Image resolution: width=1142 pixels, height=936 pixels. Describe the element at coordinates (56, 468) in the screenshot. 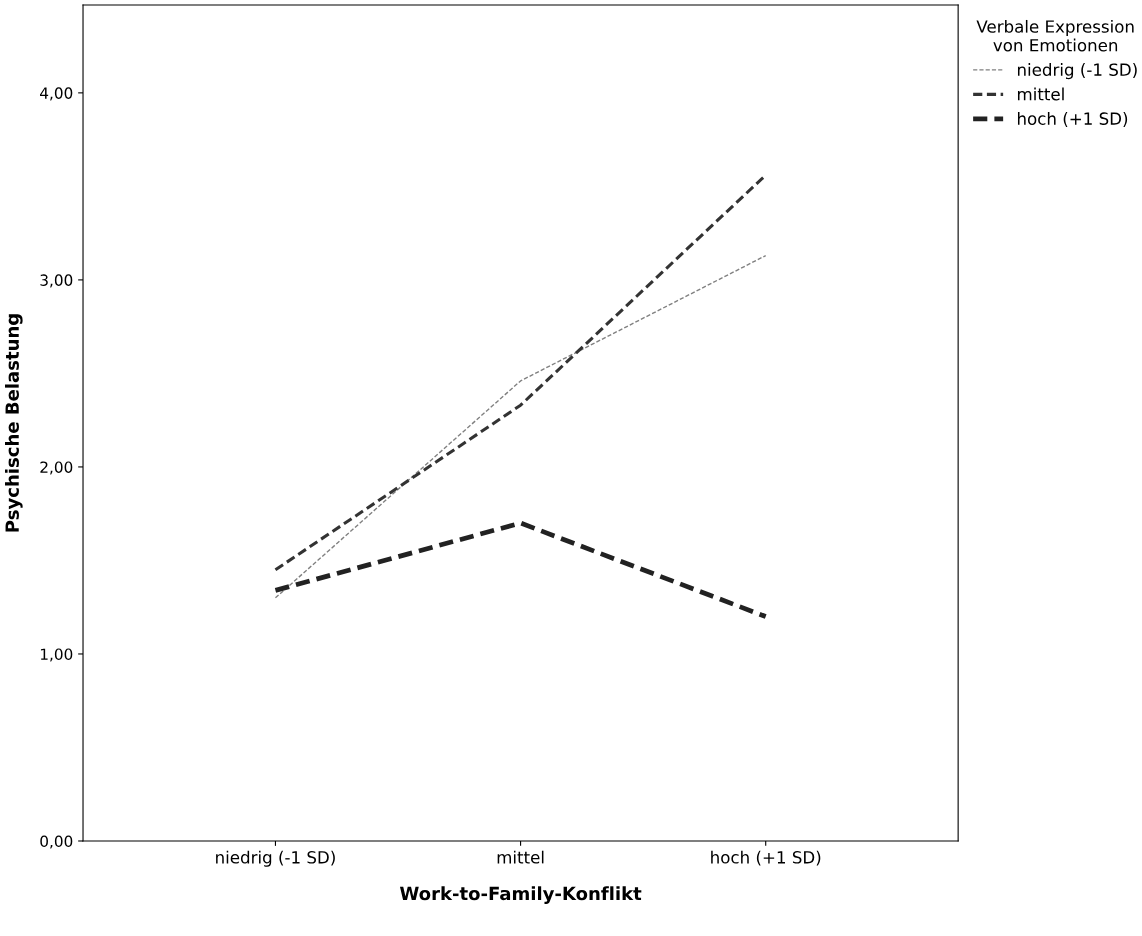

I see `y-tick-label: 2,00` at that location.